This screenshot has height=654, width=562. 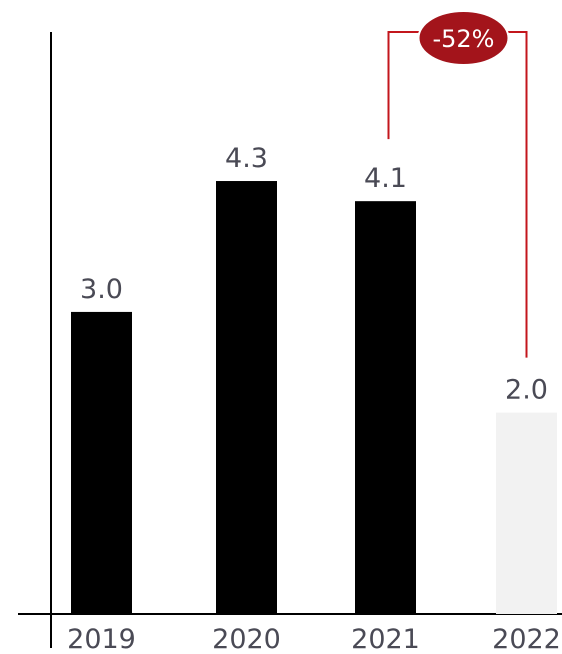 What do you see at coordinates (526, 639) in the screenshot?
I see `x-tick-label-2022: 2022` at bounding box center [526, 639].